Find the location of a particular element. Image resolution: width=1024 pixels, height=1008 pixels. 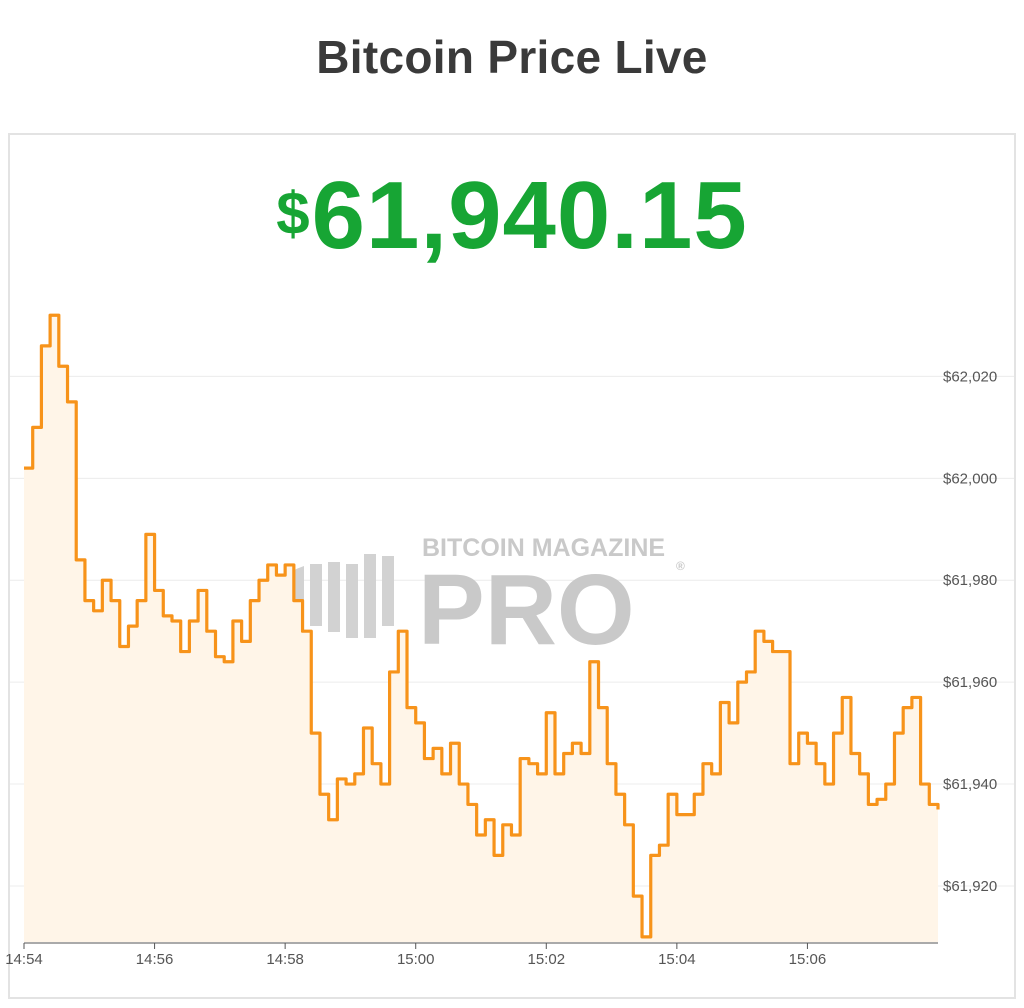

x-tick-label: 15:04 is located at coordinates (677, 959).